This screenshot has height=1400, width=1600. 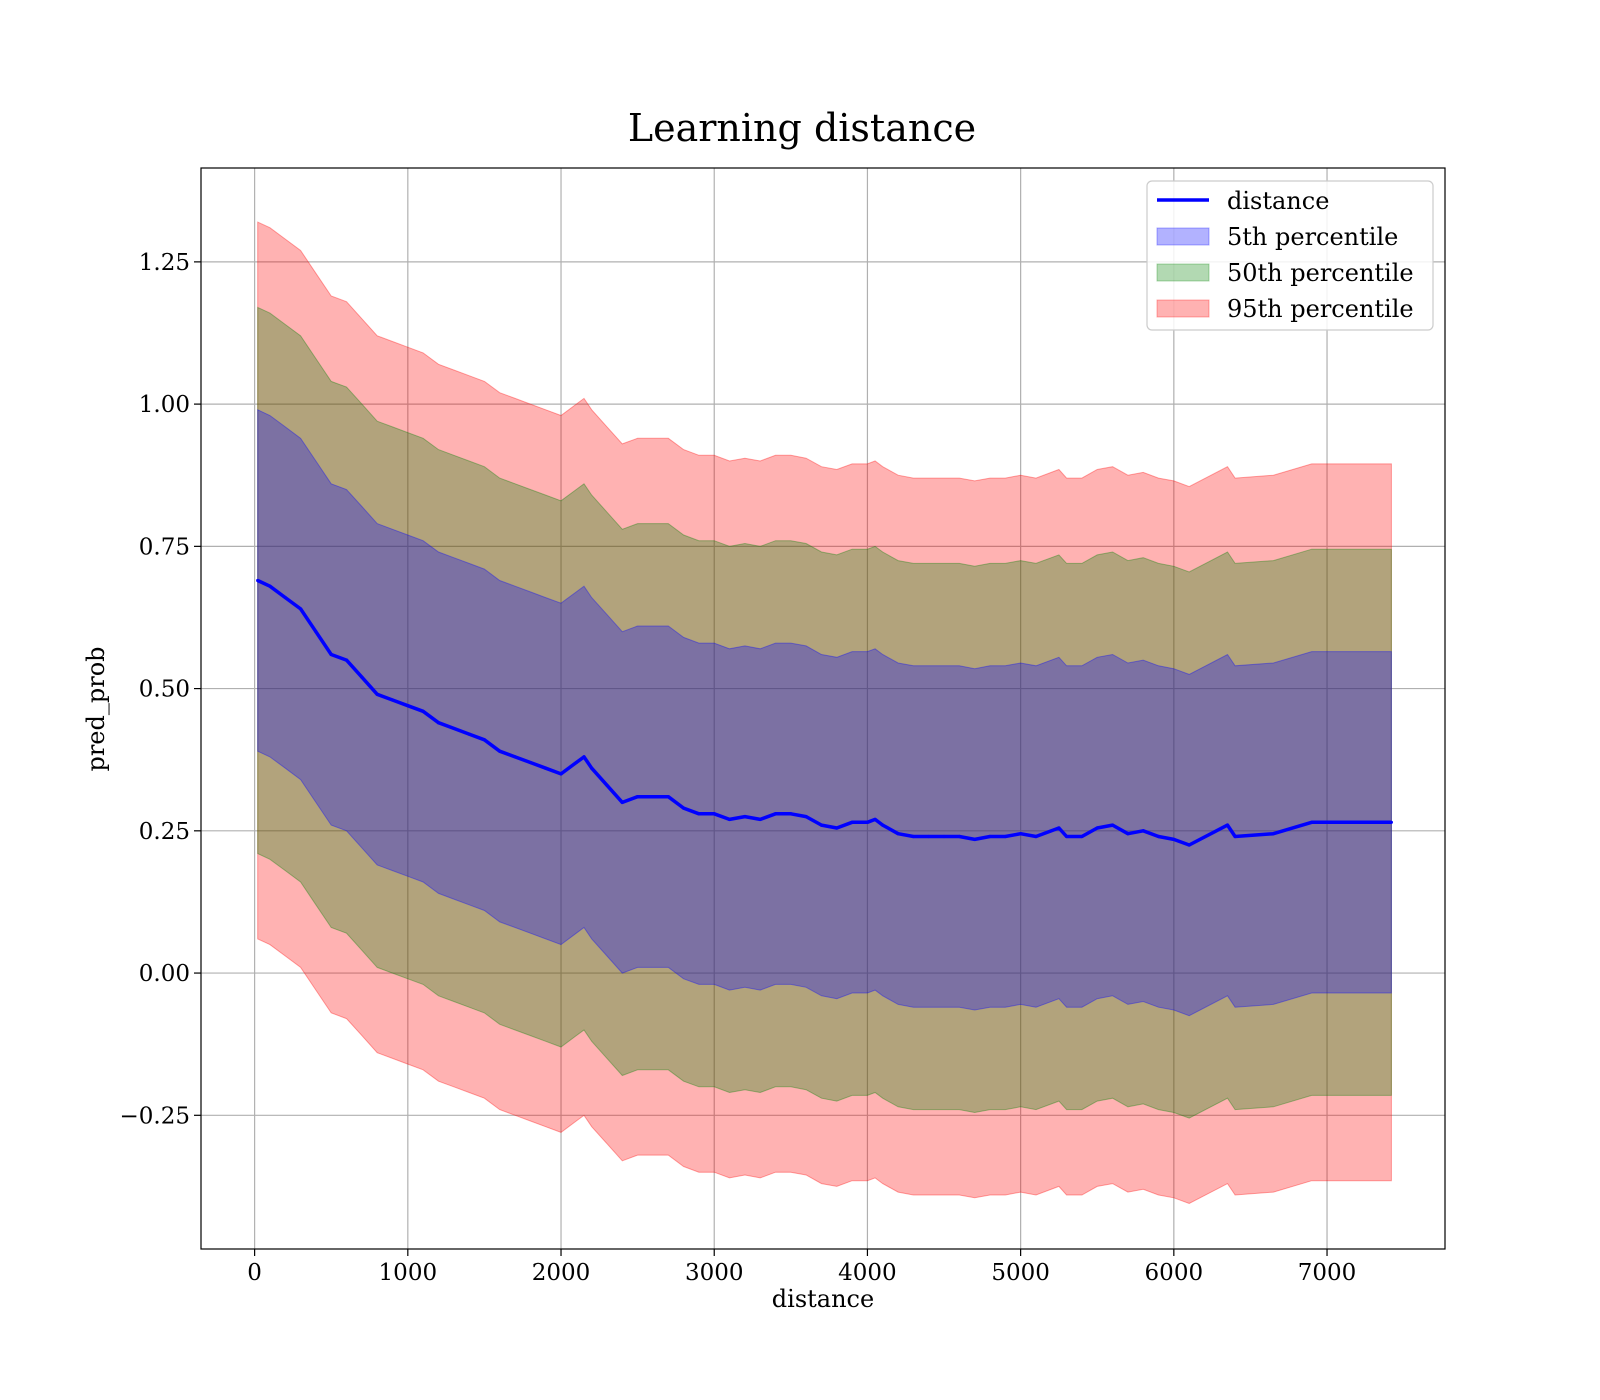 I want to click on y-tick-label-4: 0.75, so click(x=164, y=547).